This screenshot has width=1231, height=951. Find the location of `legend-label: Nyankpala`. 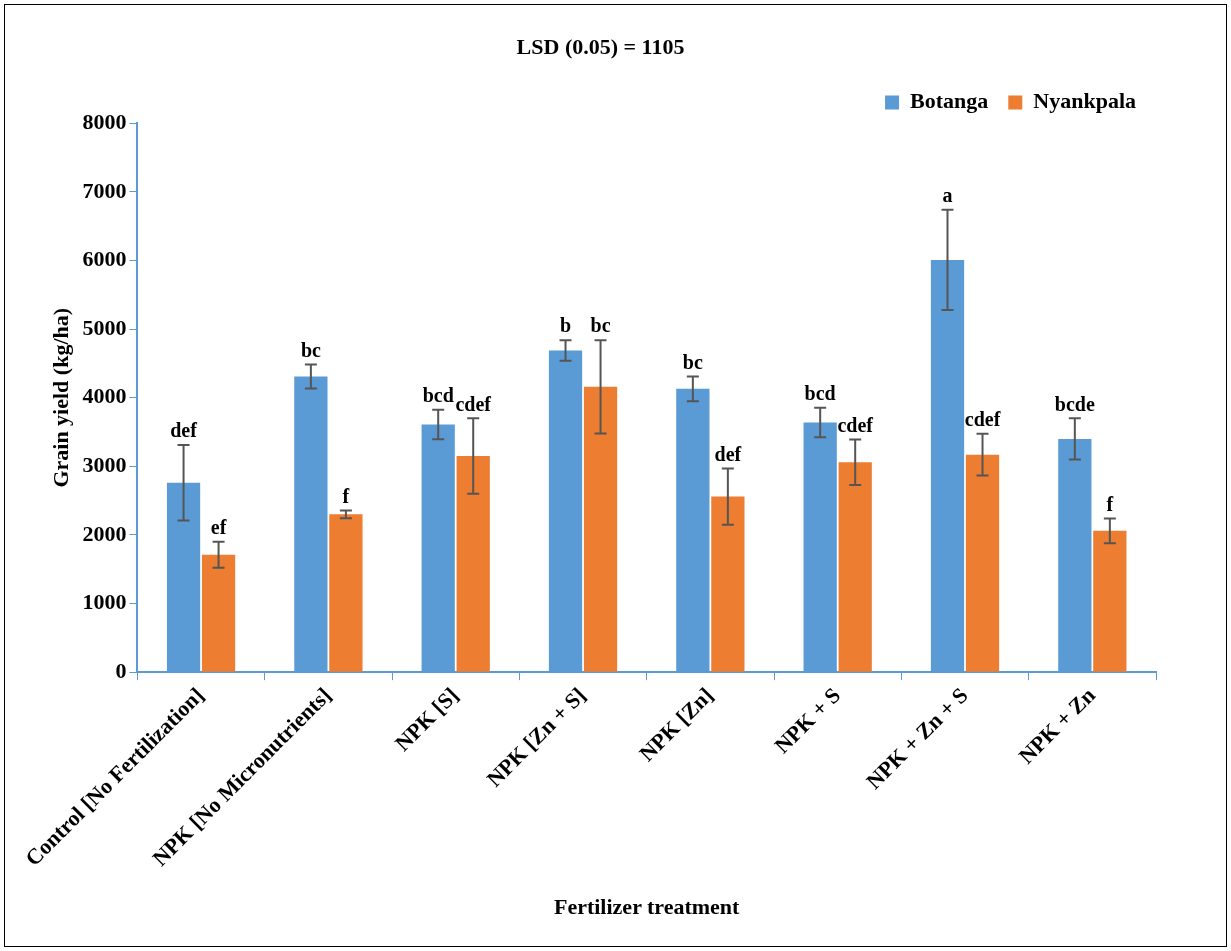

legend-label: Nyankpala is located at coordinates (1085, 101).